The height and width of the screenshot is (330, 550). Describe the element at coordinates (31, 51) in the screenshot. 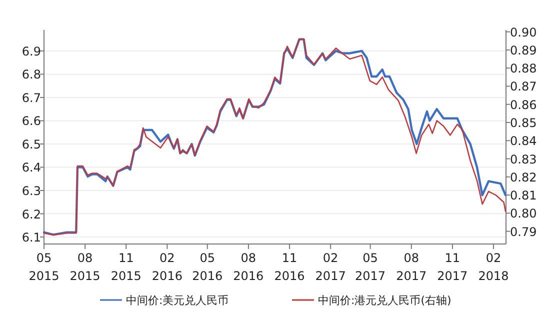

I see `y-tick-label: 6.9` at that location.